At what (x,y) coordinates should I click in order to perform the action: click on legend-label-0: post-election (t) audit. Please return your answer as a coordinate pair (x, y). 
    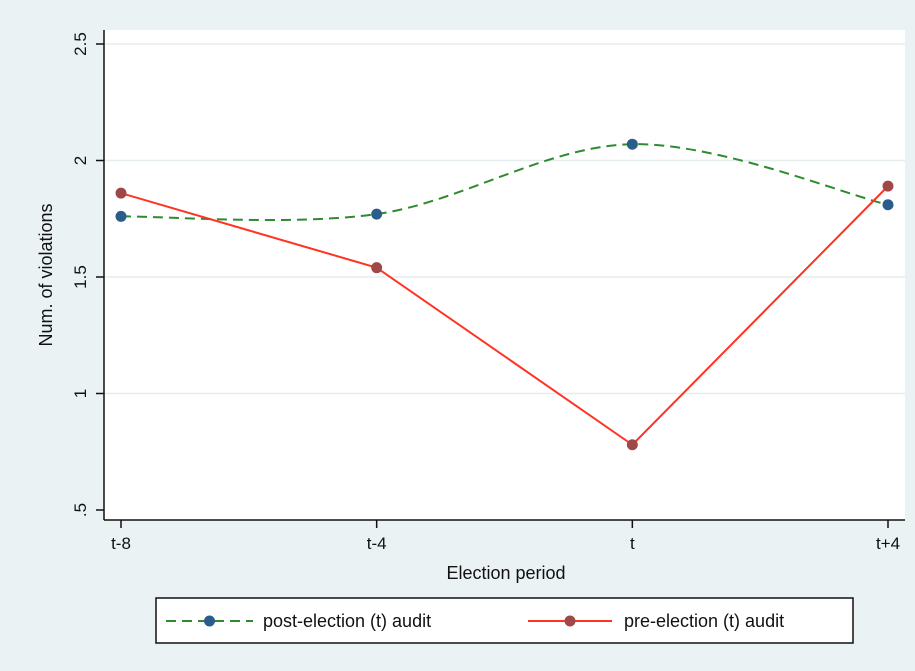
    Looking at the image, I should click on (347, 621).